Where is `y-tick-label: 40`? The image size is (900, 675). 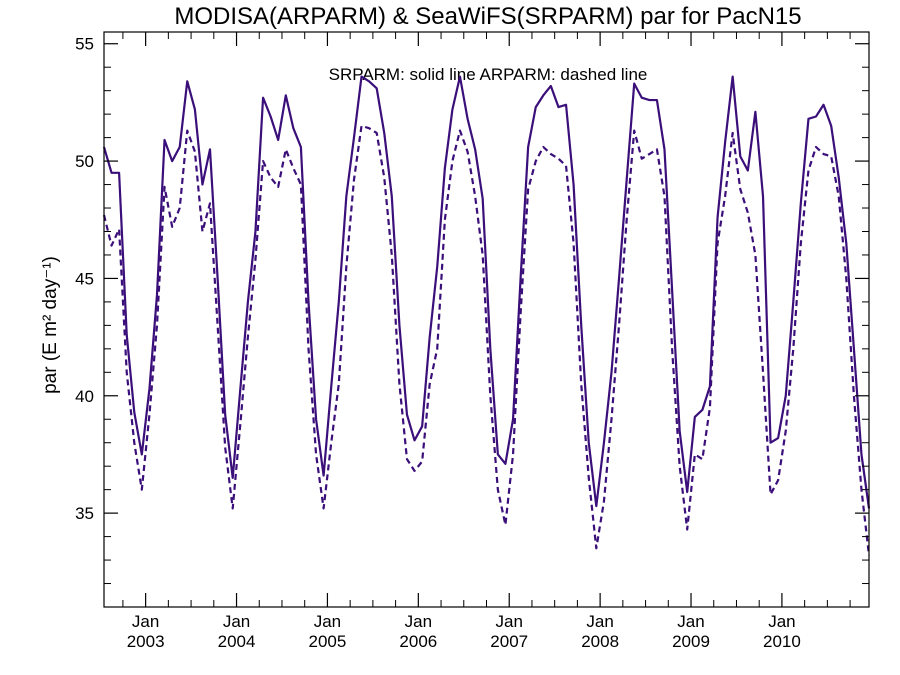
y-tick-label: 40 is located at coordinates (84, 396).